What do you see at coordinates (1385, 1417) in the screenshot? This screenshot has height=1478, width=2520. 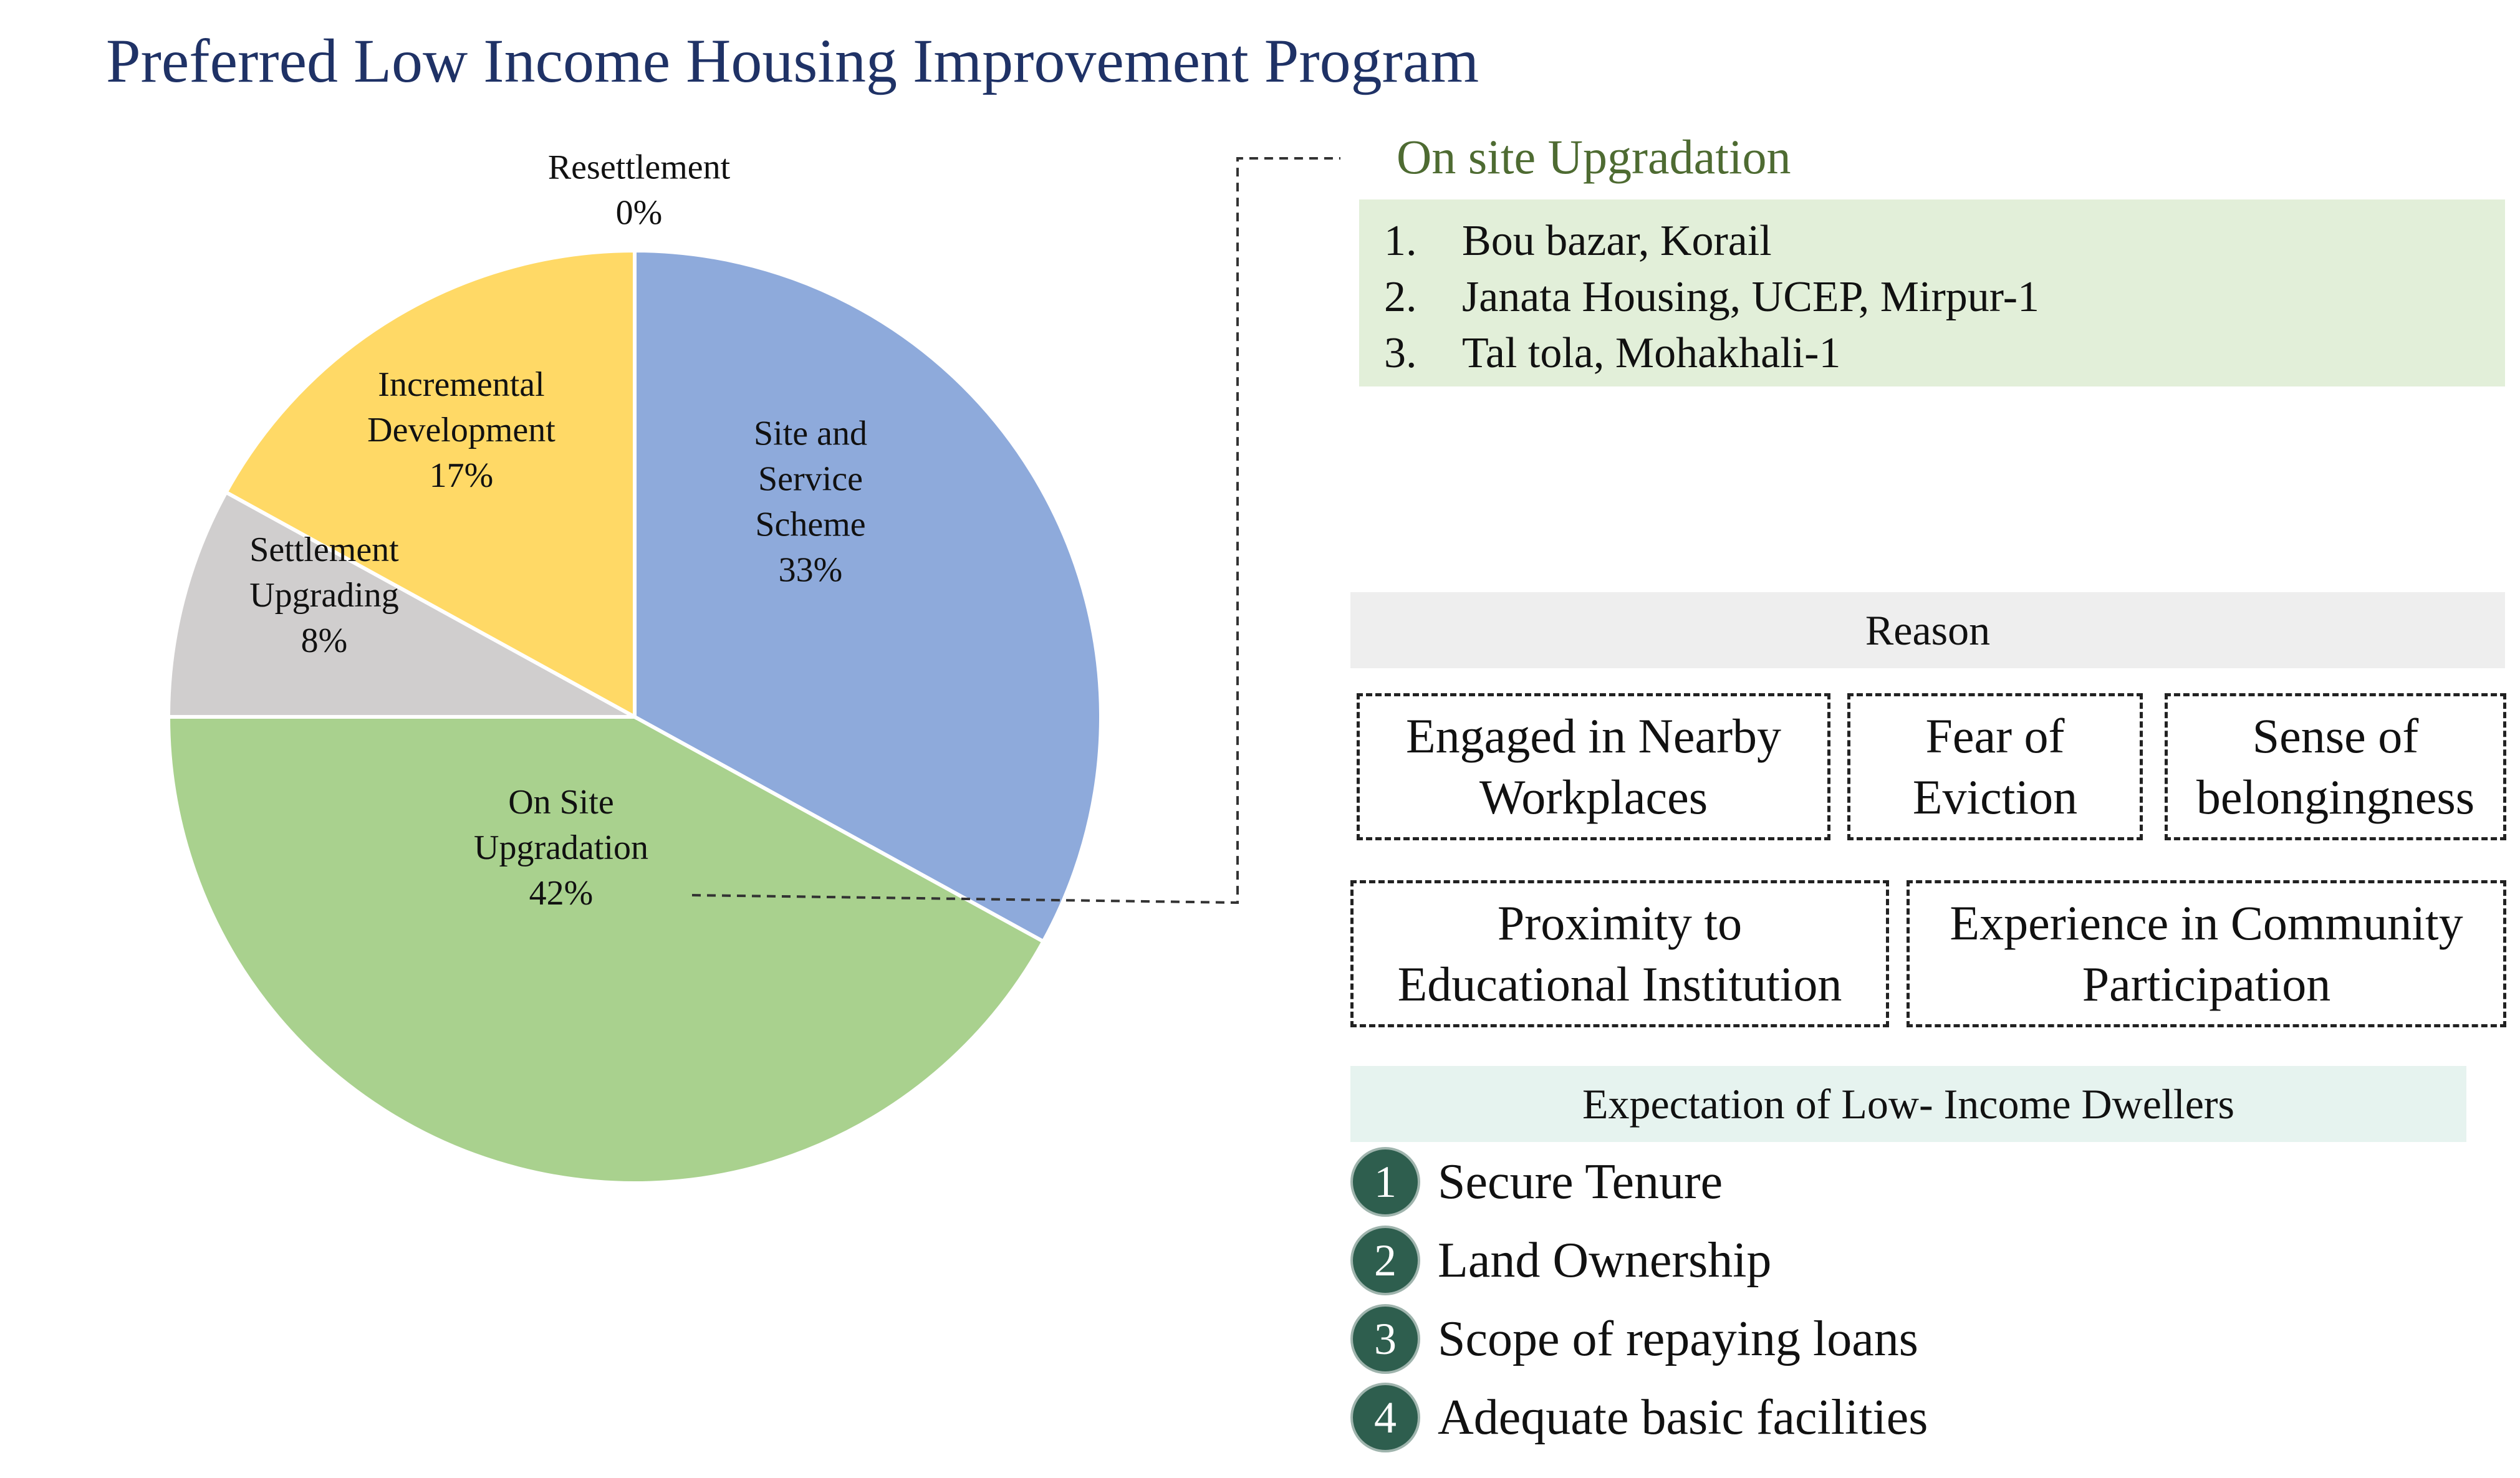 I see `number-badge: 4` at bounding box center [1385, 1417].